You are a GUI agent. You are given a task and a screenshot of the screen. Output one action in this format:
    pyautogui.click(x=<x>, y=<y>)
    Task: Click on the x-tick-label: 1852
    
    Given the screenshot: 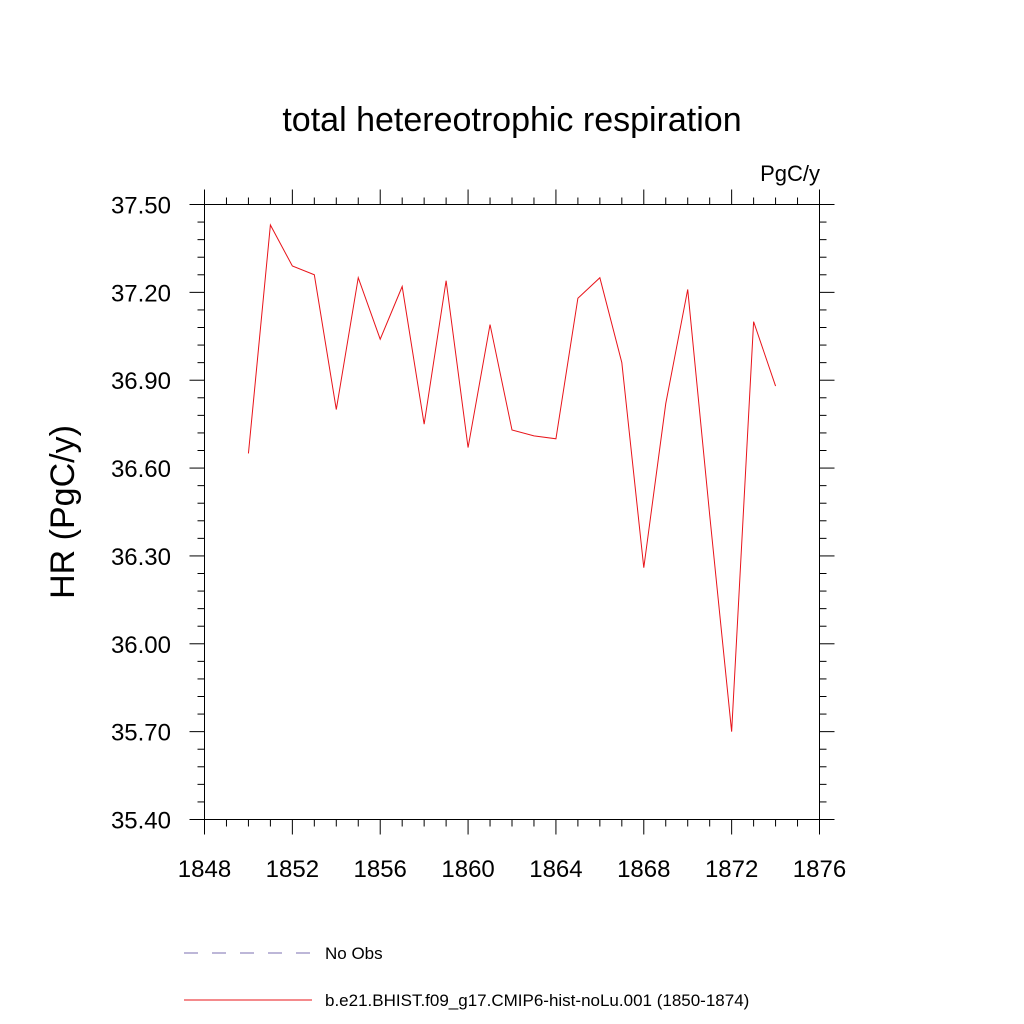 What is the action you would take?
    pyautogui.click(x=292, y=869)
    